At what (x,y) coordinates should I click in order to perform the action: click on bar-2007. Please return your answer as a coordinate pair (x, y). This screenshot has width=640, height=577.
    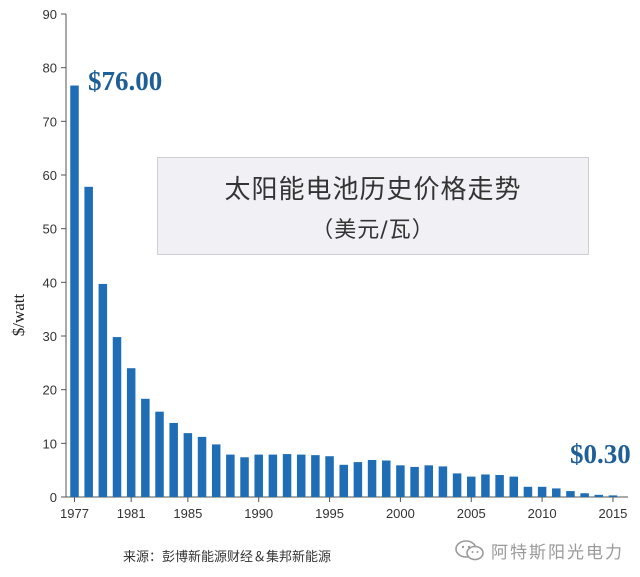
    Looking at the image, I should click on (499, 485).